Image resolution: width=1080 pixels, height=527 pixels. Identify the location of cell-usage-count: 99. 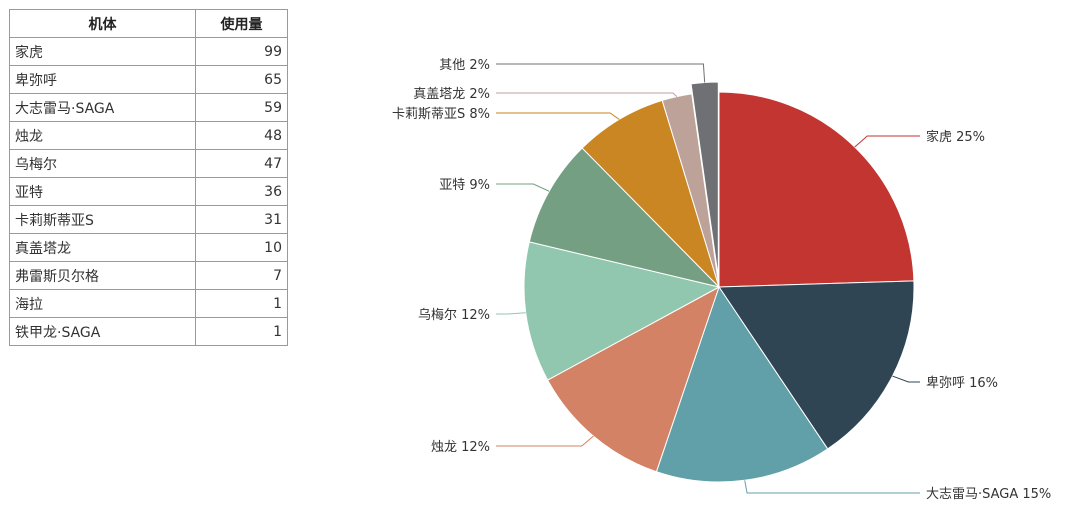
(241, 51).